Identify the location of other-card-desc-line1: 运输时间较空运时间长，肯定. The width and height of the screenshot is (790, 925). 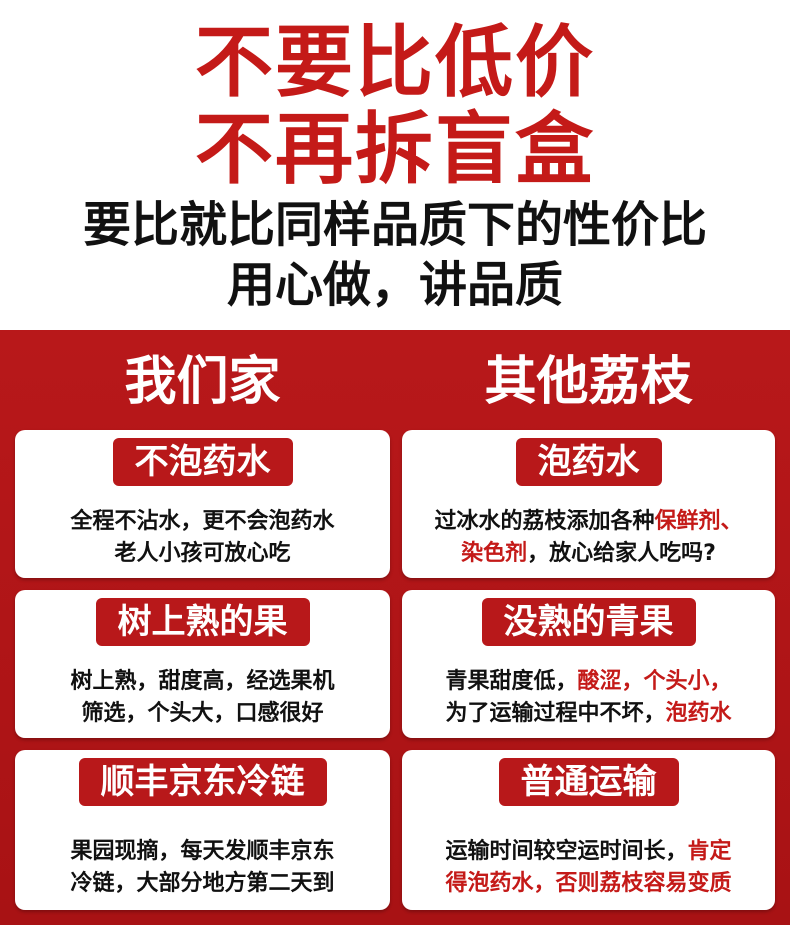
(588, 852).